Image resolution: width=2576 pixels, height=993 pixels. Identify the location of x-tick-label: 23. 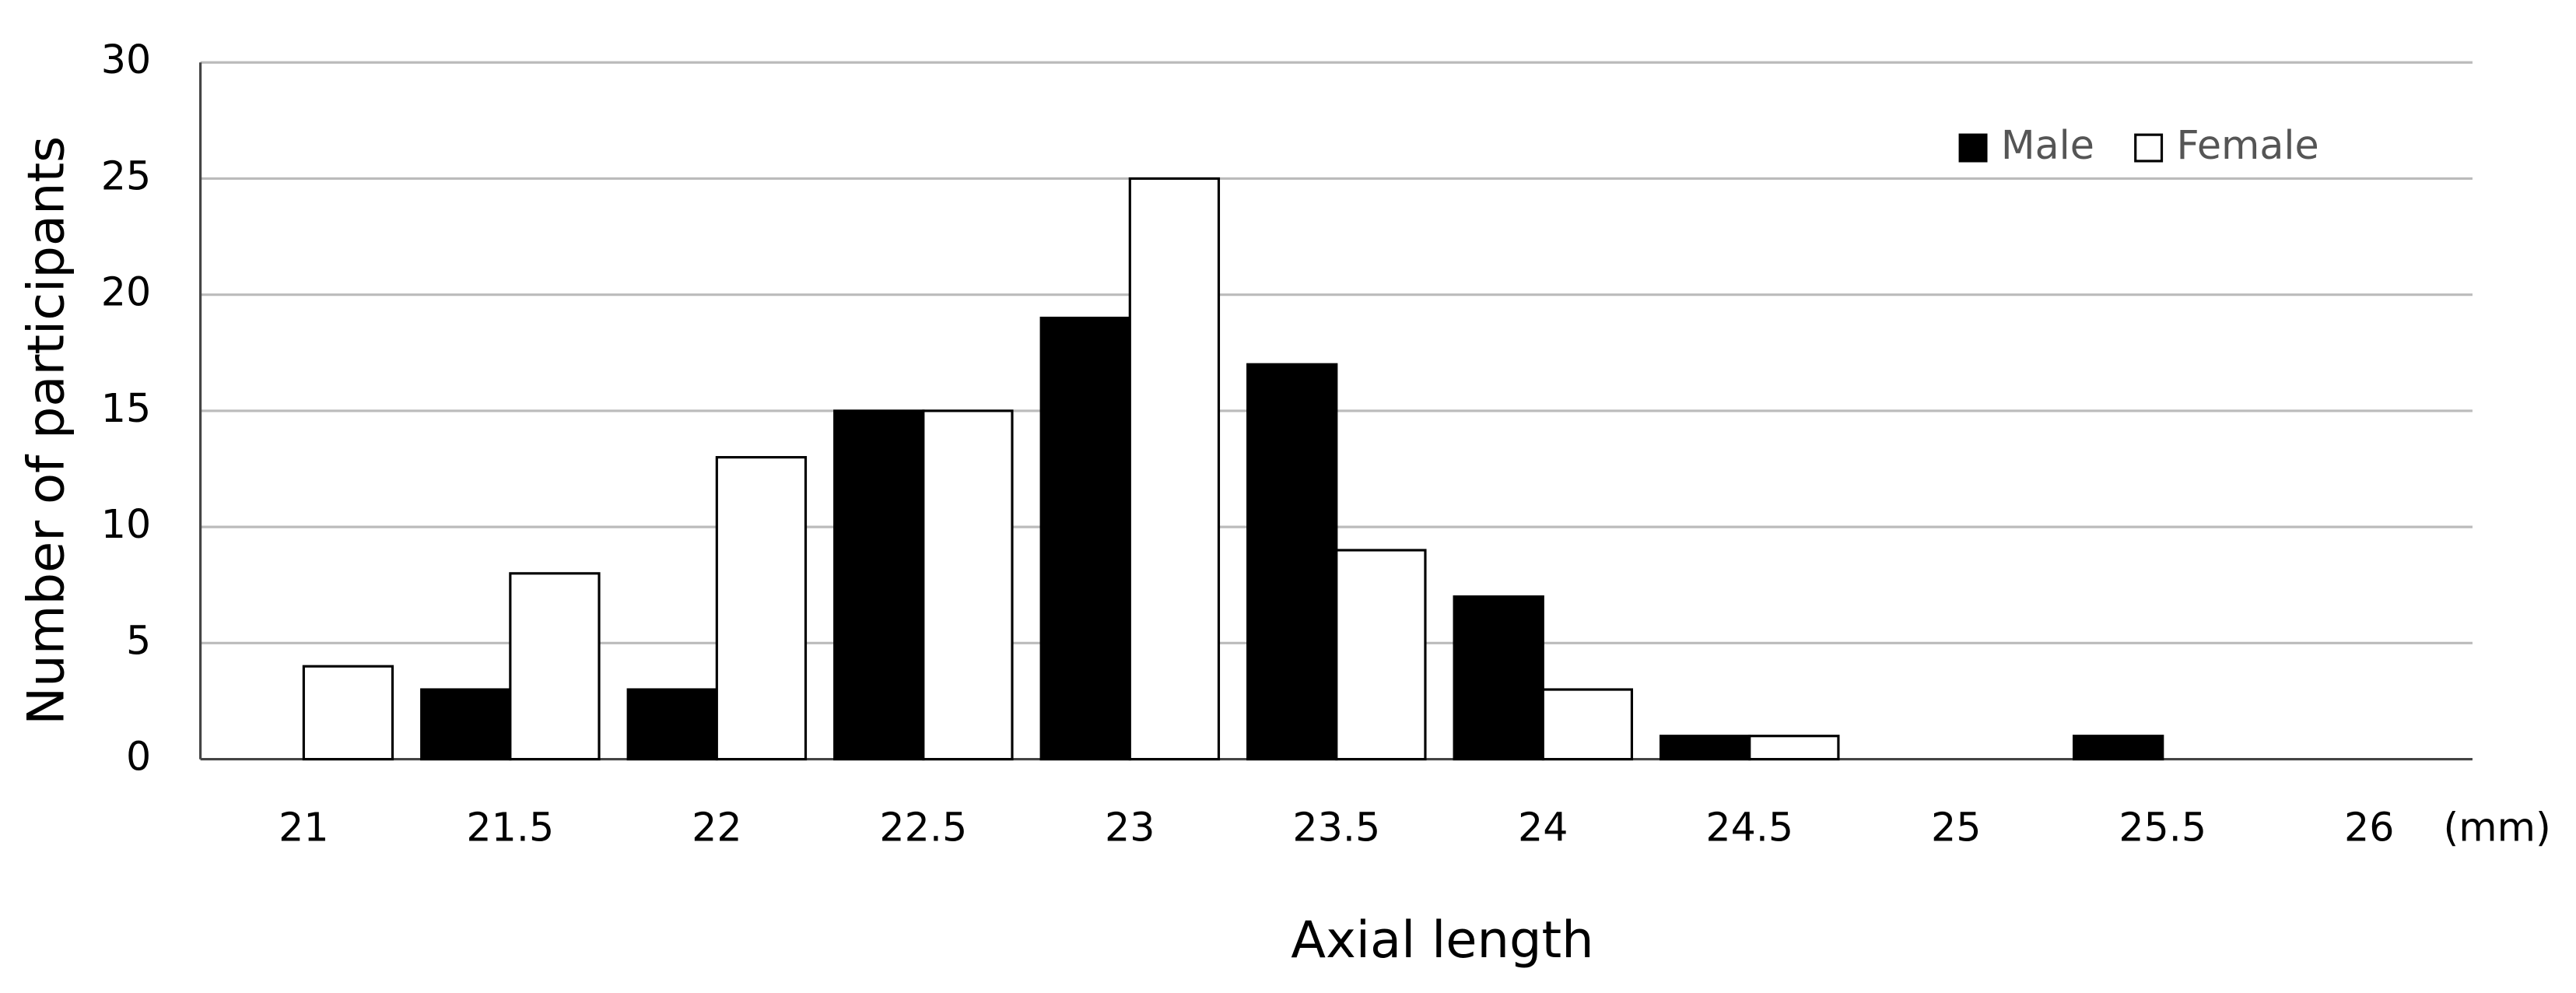
(1130, 827).